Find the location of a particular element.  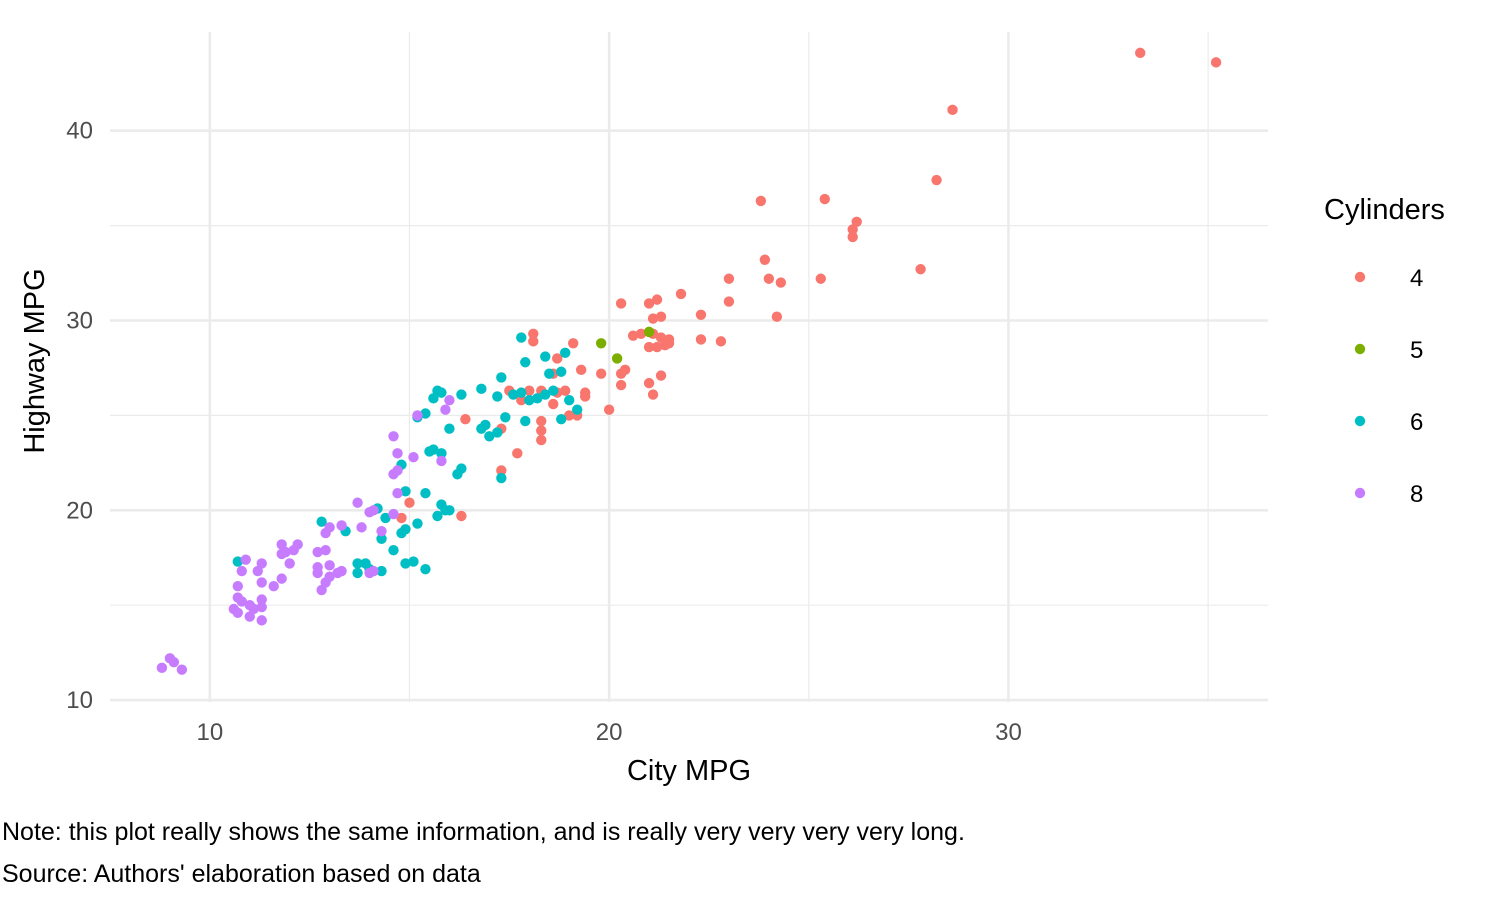

legend: Cylinders 4 5 6 8 is located at coordinates (1384, 351).